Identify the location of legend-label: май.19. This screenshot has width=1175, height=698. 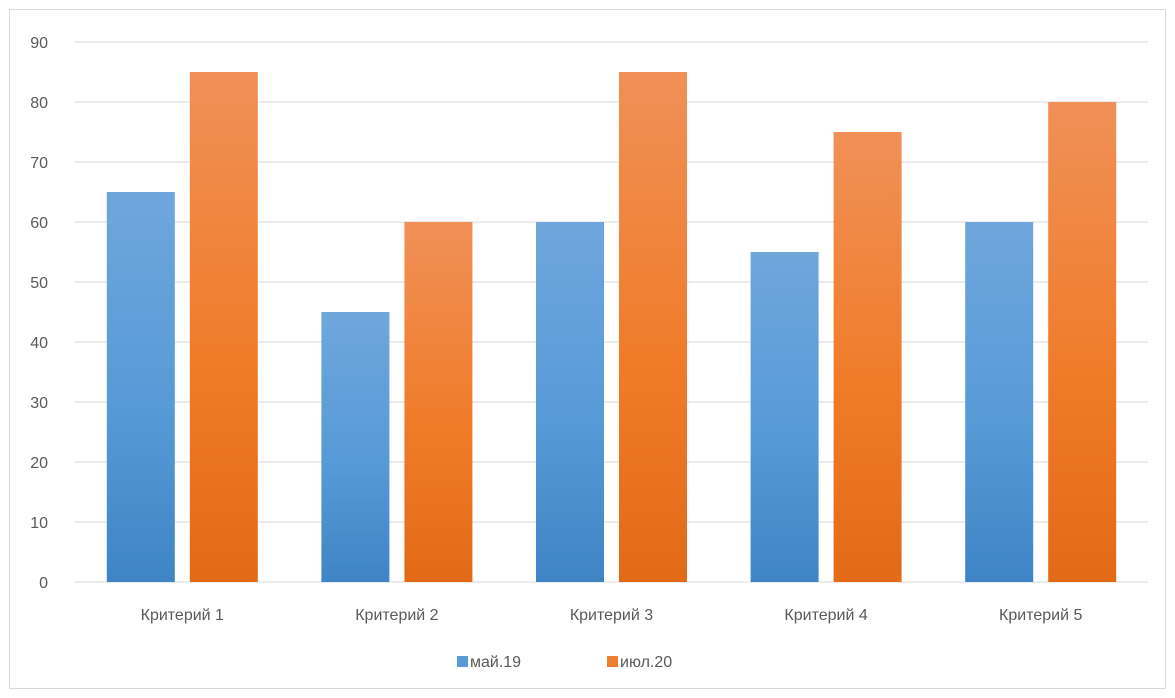
(495, 662).